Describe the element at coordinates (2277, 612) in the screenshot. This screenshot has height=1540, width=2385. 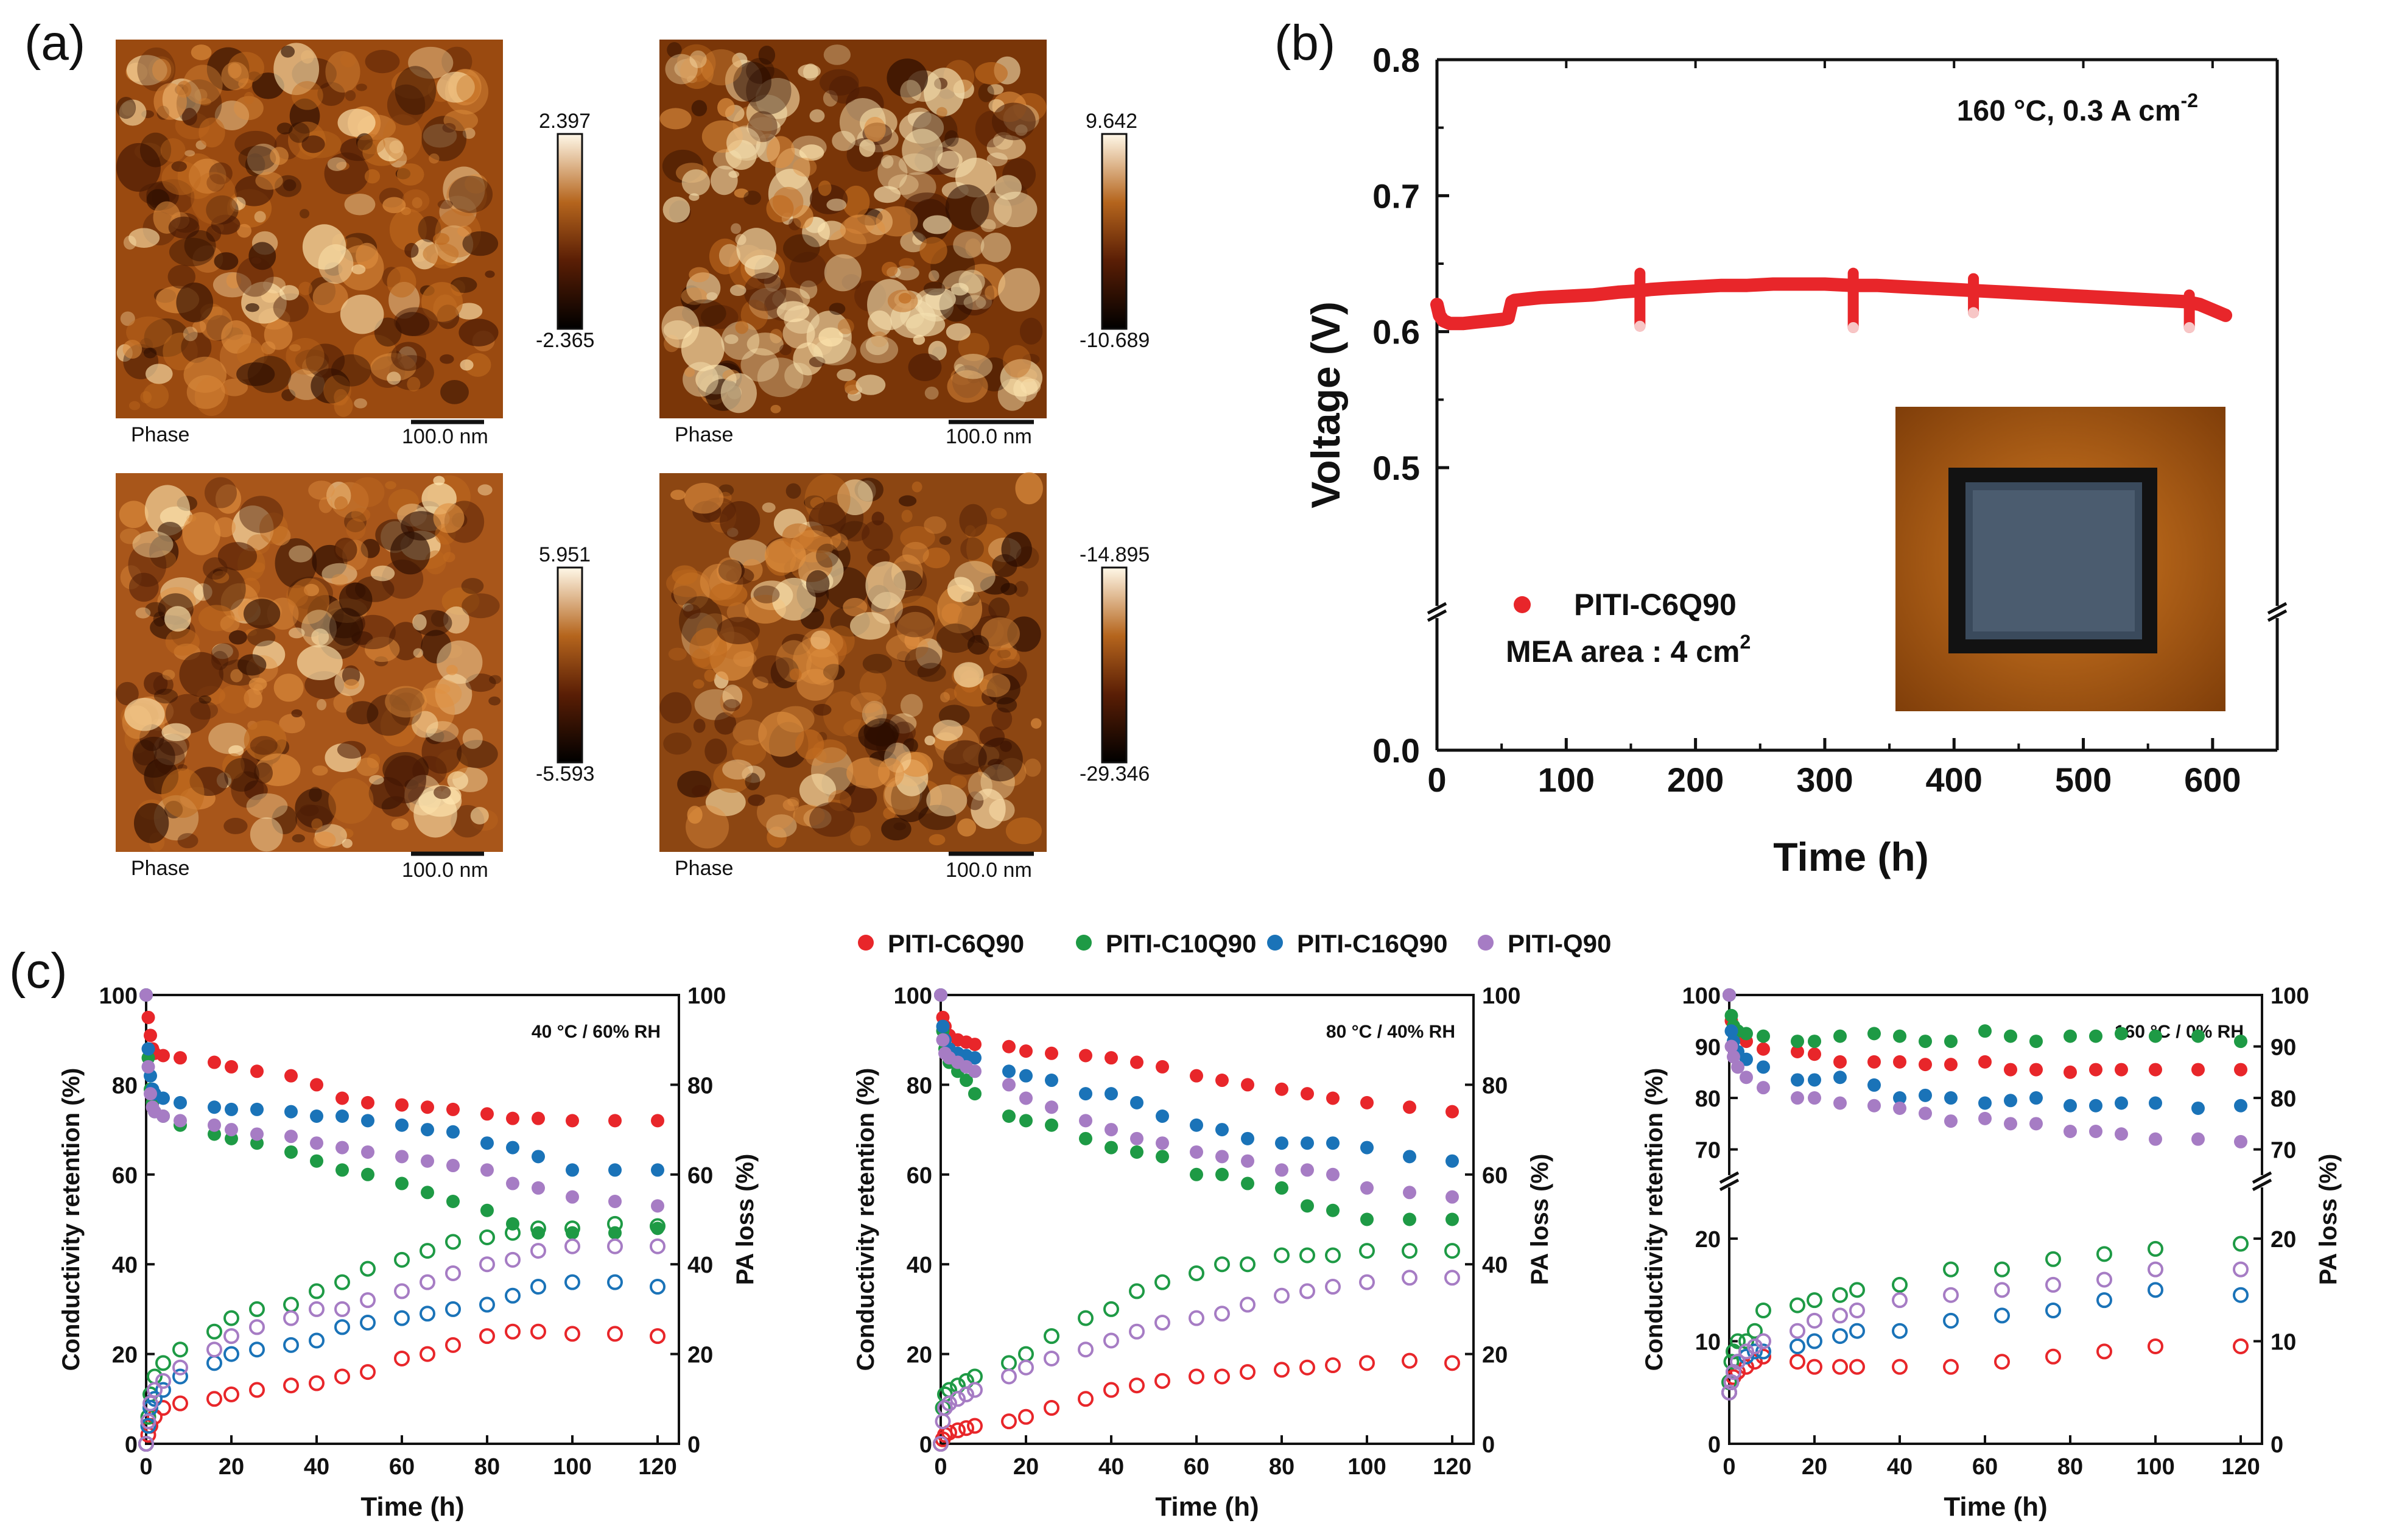
I see `axis-break-right-gap` at that location.